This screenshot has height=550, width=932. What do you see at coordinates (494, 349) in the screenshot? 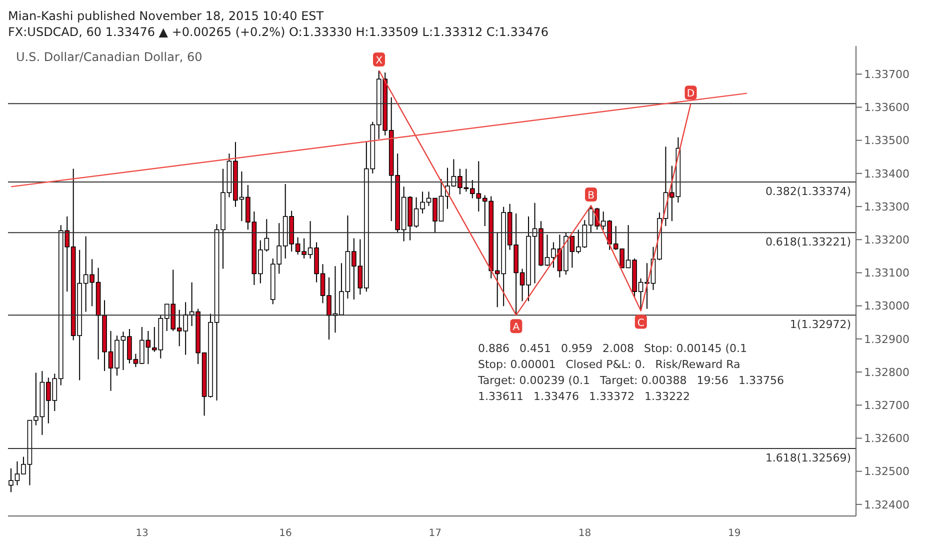
I see `annotation: 0.886` at bounding box center [494, 349].